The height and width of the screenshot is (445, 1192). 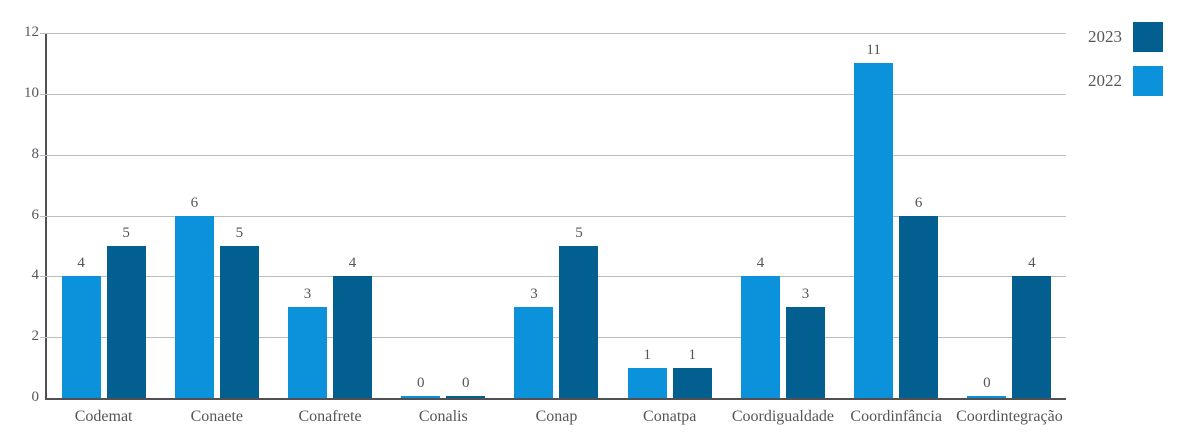 What do you see at coordinates (35, 397) in the screenshot?
I see `y-axis-tick-label: 0` at bounding box center [35, 397].